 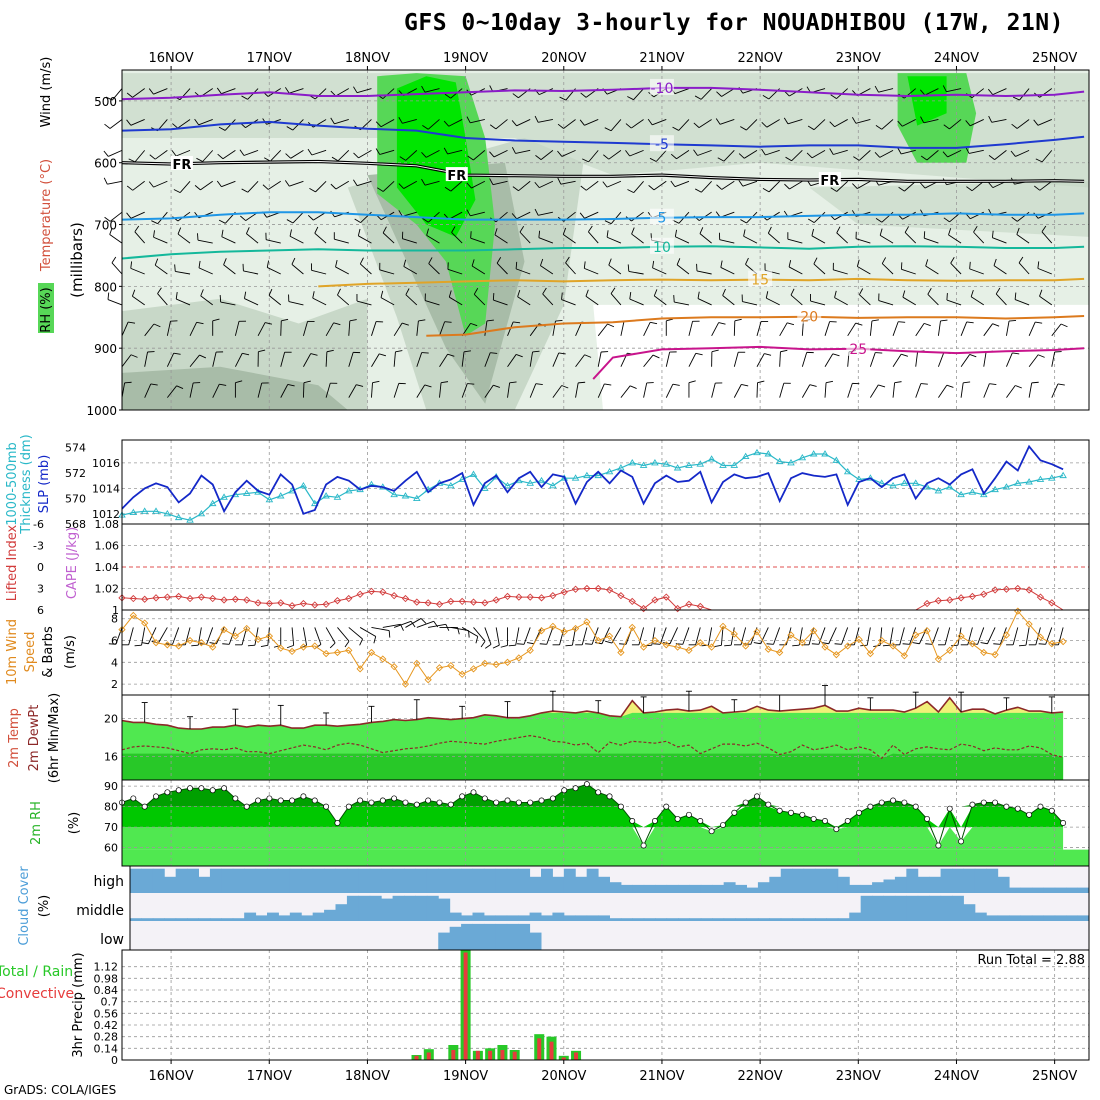 What do you see at coordinates (455, 938) in the screenshot?
I see `cloud-bar-low` at bounding box center [455, 938].